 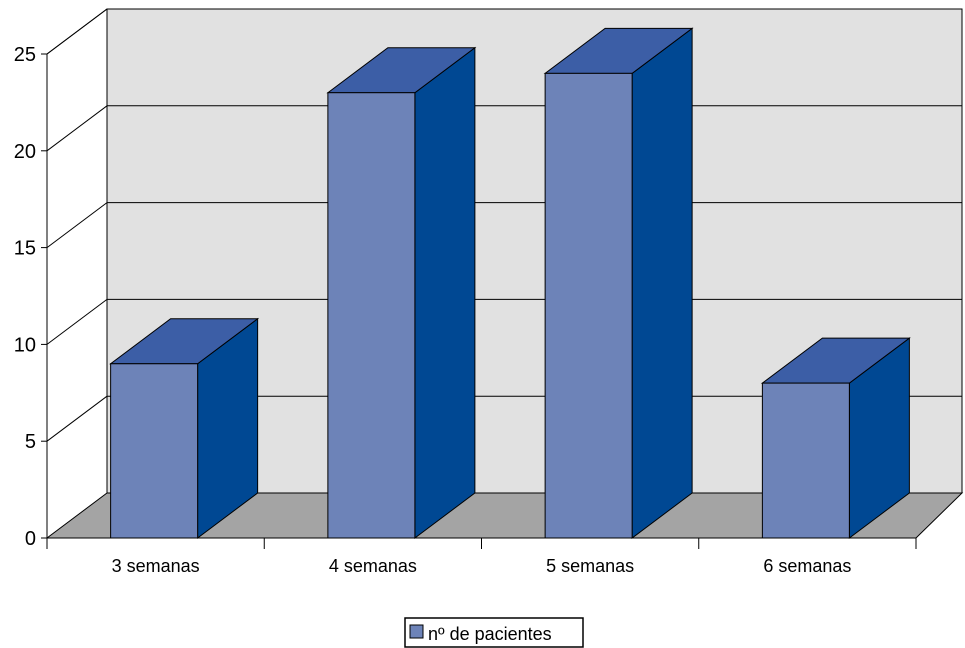 I want to click on legend-swatch, so click(x=416, y=631).